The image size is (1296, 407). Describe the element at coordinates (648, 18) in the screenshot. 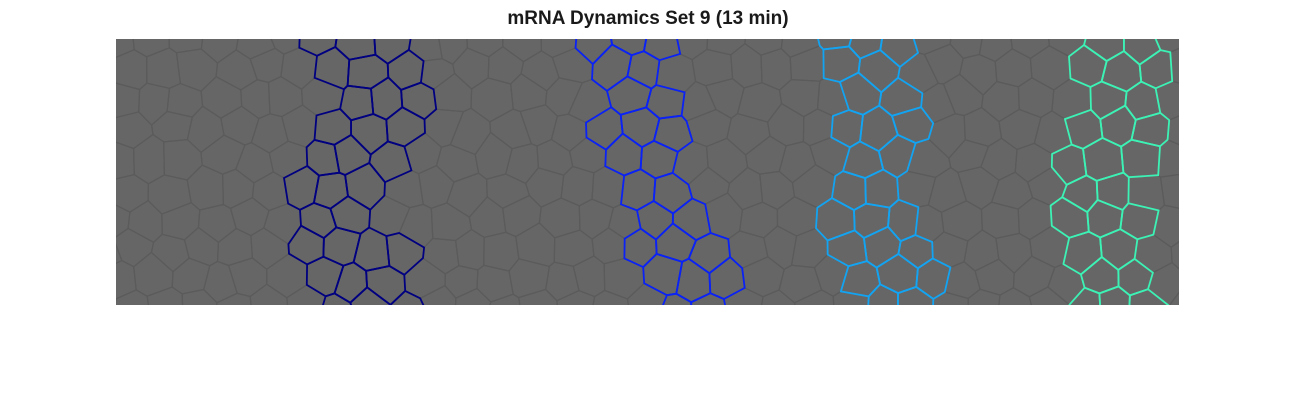

I see `figure-title: mRNA Dynamics Set 9 (13 min)` at that location.